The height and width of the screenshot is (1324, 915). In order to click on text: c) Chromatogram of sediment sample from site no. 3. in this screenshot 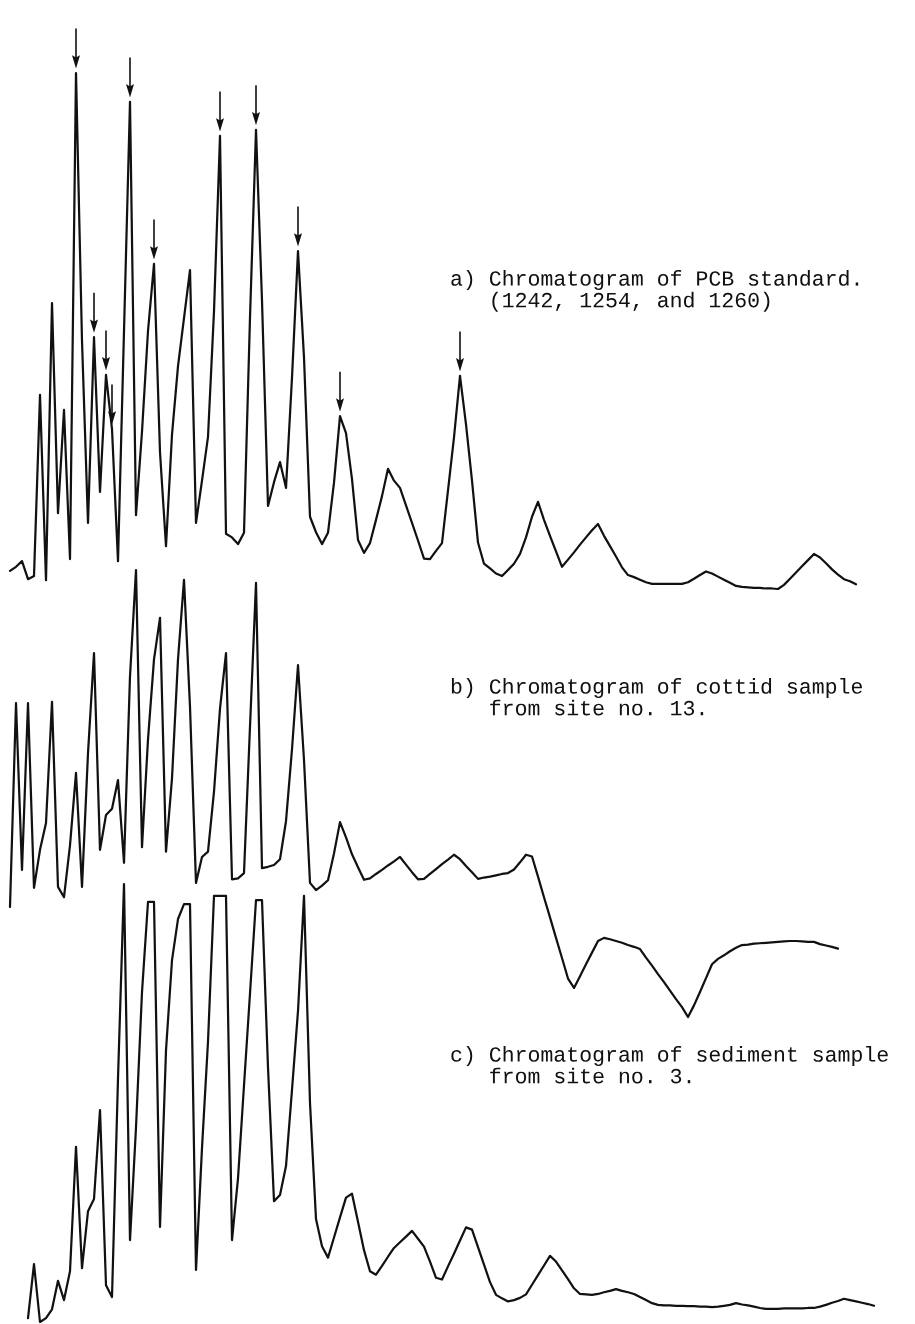, I will do `click(669, 1065)`.